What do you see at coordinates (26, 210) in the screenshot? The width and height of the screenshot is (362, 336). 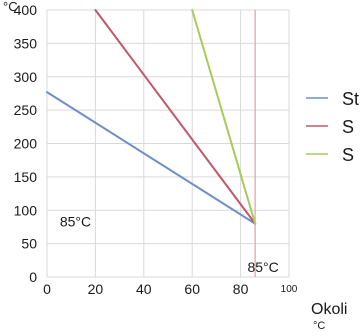 I see `y-tick-label: 100` at bounding box center [26, 210].